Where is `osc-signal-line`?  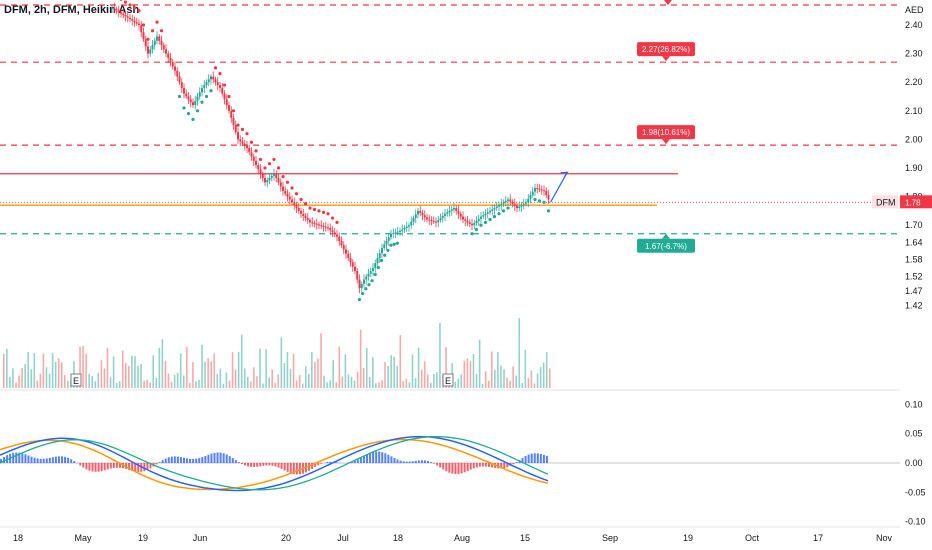 osc-signal-line is located at coordinates (274, 464).